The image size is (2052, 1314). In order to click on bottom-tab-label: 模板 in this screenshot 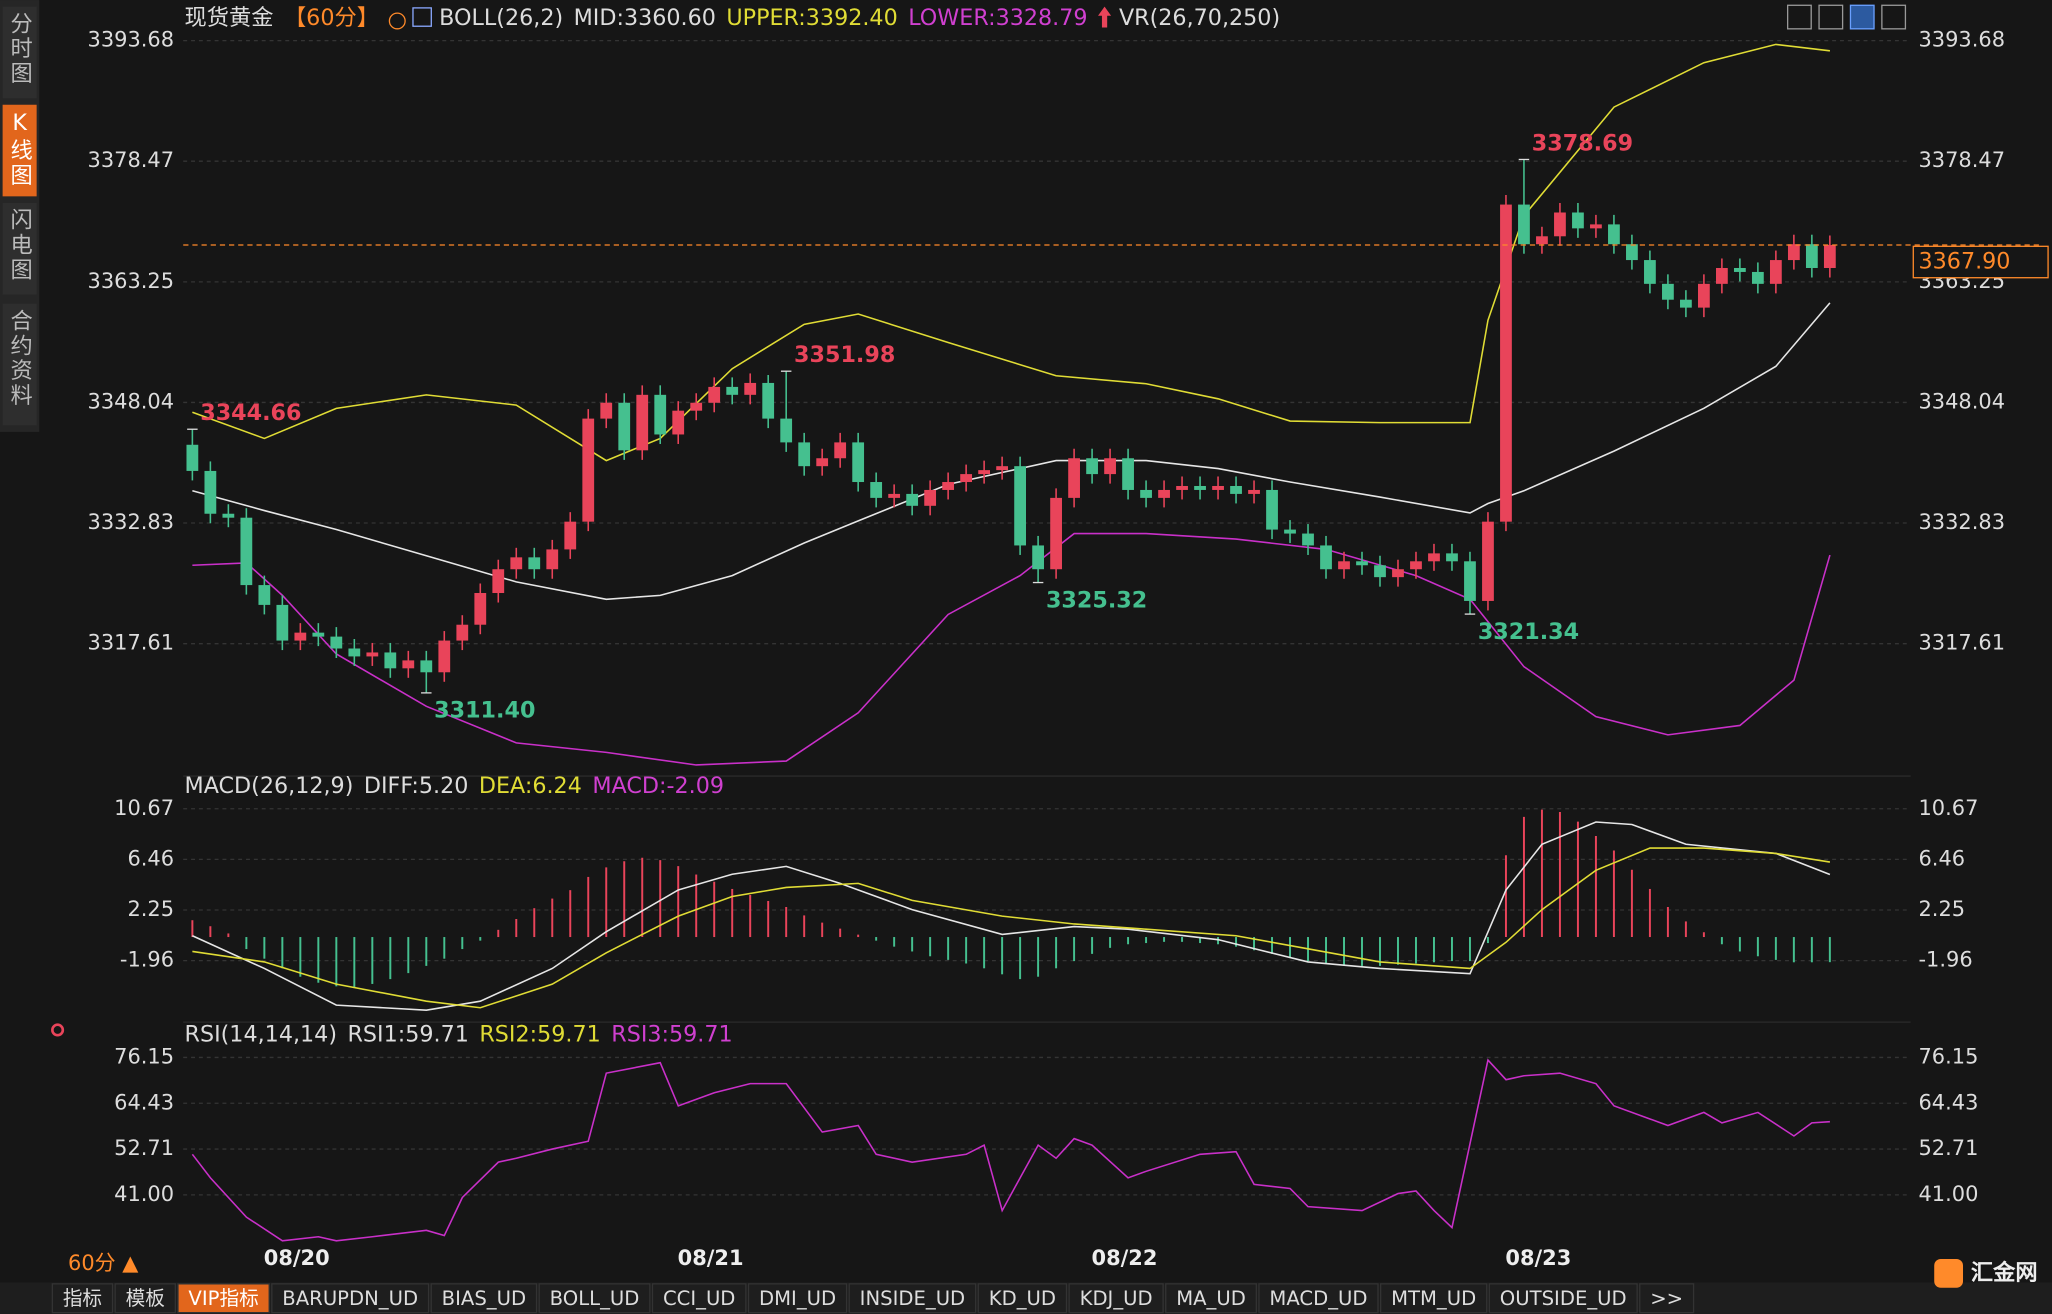, I will do `click(145, 1298)`.